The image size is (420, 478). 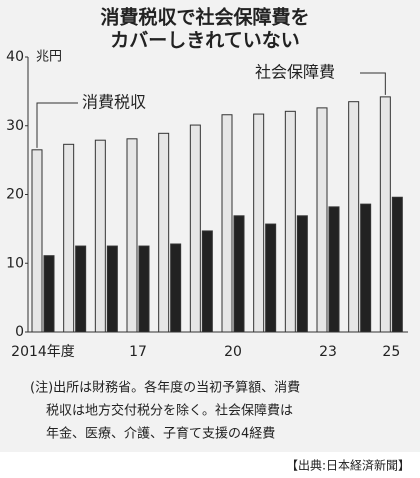 What do you see at coordinates (204, 17) in the screenshot?
I see `chart-title: 消費税収で社会保障費を` at bounding box center [204, 17].